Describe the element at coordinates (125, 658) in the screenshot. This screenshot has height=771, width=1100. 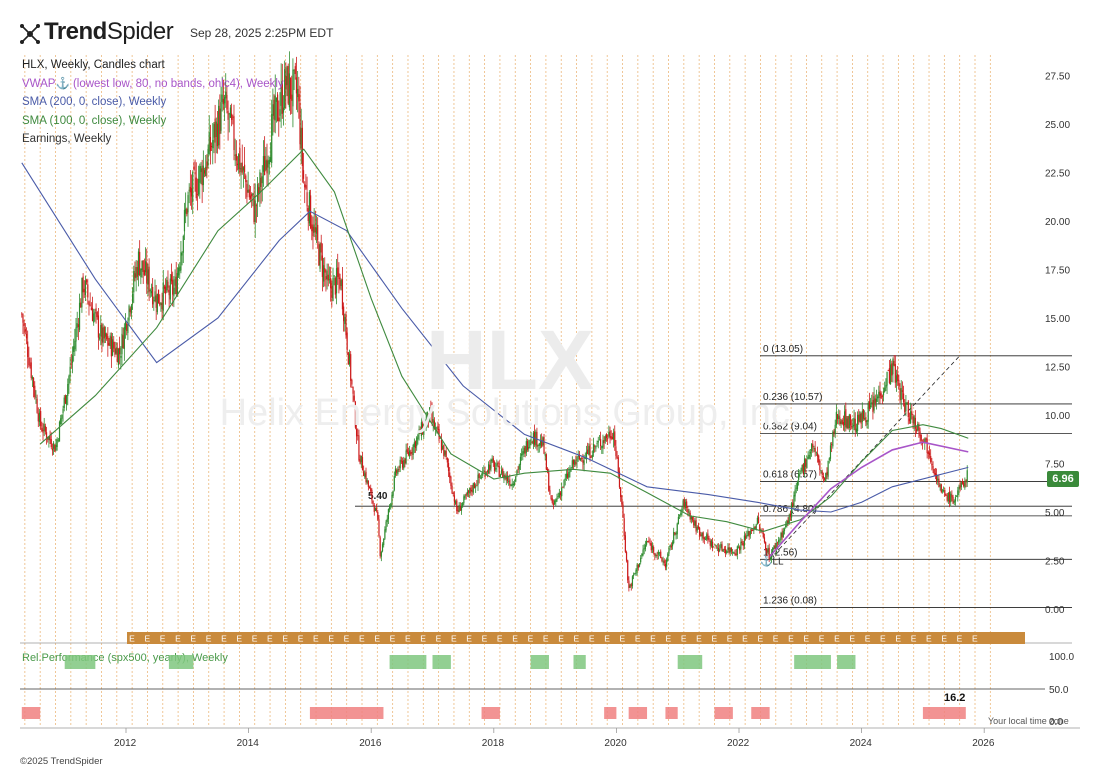
I see `rel-performance-label: Rel.Performance (spx500, yearly), Weekly` at that location.